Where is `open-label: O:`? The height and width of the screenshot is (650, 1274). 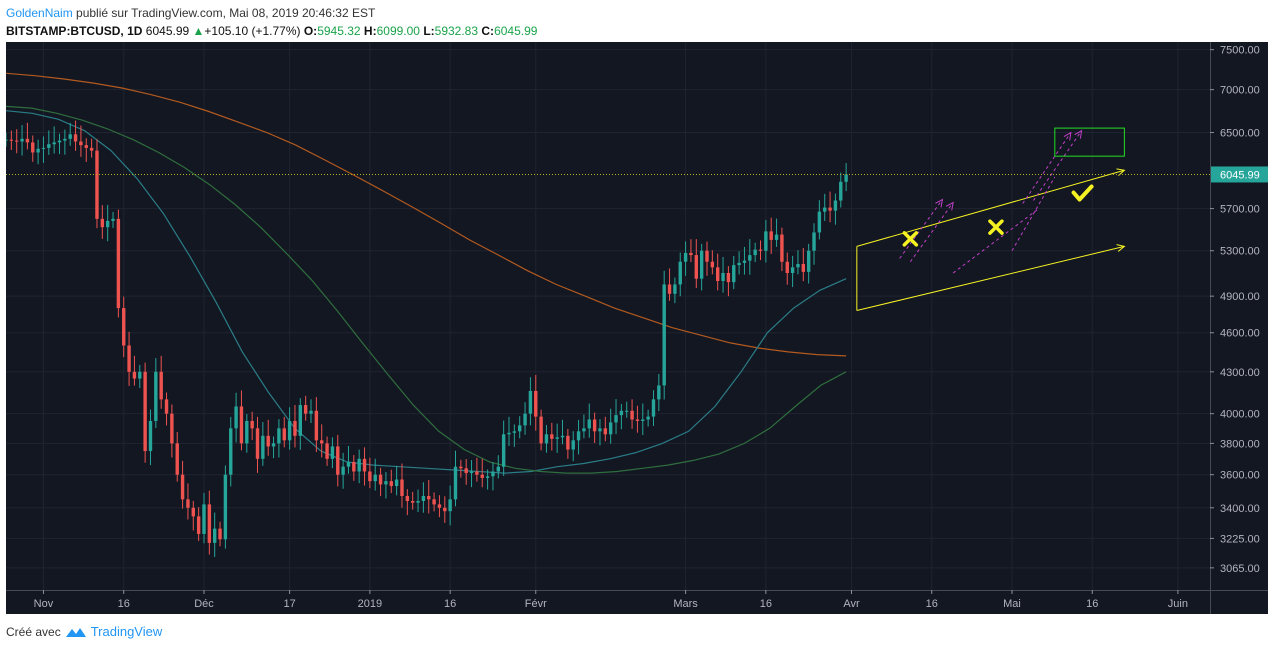
open-label: O: is located at coordinates (310, 31).